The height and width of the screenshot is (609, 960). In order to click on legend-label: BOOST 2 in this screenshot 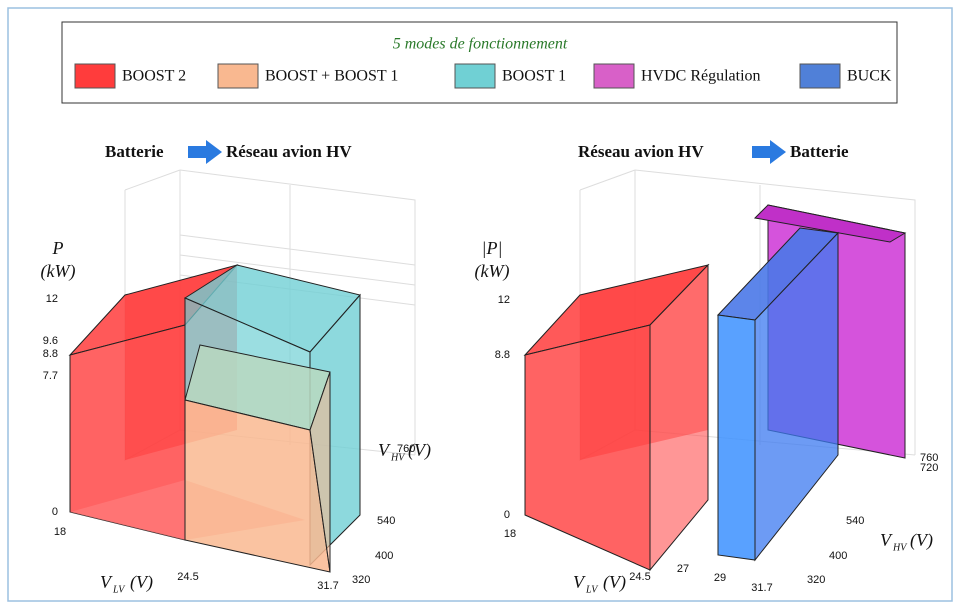, I will do `click(154, 76)`.